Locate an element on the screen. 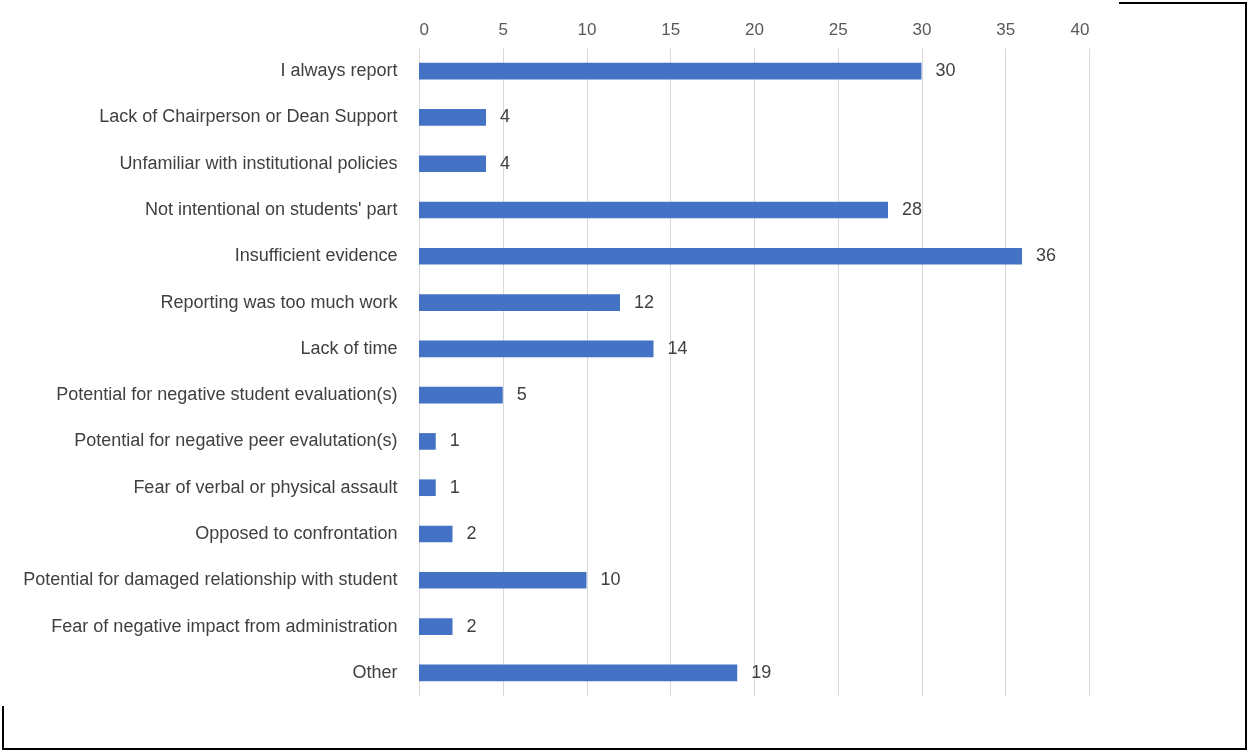  data-label: 12 is located at coordinates (644, 301).